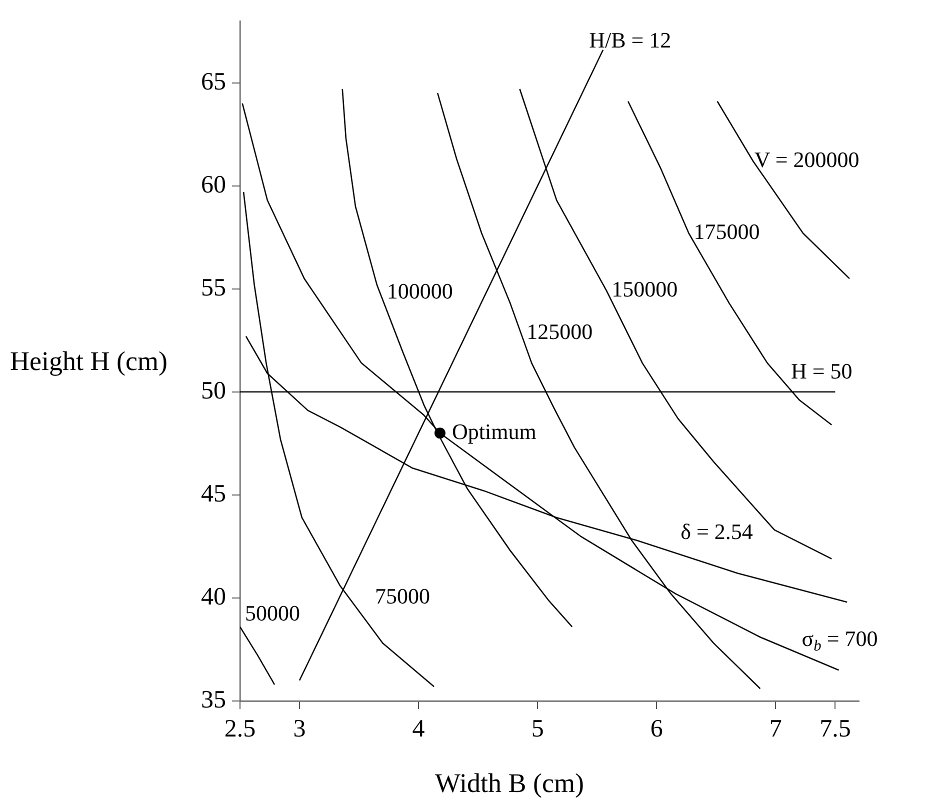 Image resolution: width=927 pixels, height=807 pixels. Describe the element at coordinates (821, 371) in the screenshot. I see `ref-line-label: H = 50` at that location.